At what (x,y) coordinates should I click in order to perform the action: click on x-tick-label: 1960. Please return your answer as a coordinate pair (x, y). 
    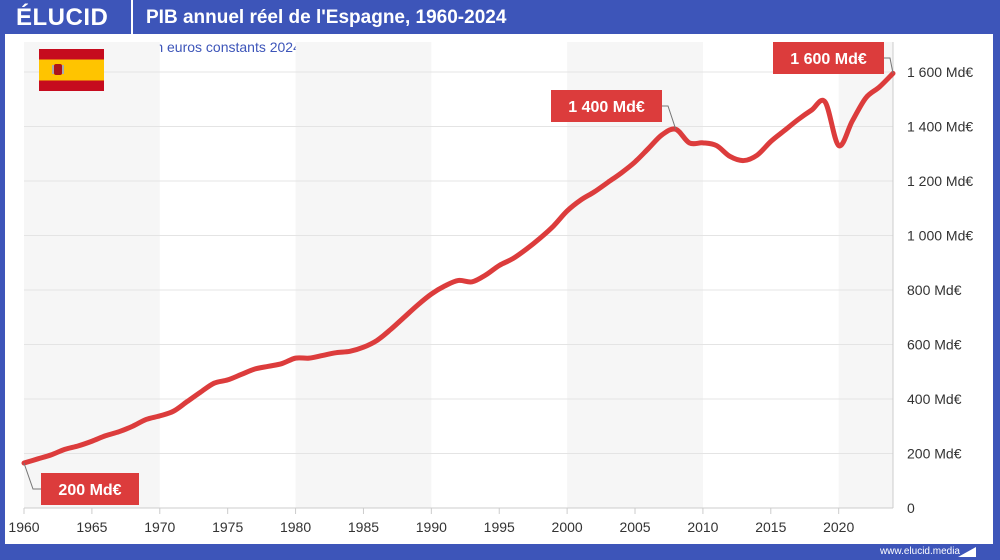
    Looking at the image, I should click on (23, 527).